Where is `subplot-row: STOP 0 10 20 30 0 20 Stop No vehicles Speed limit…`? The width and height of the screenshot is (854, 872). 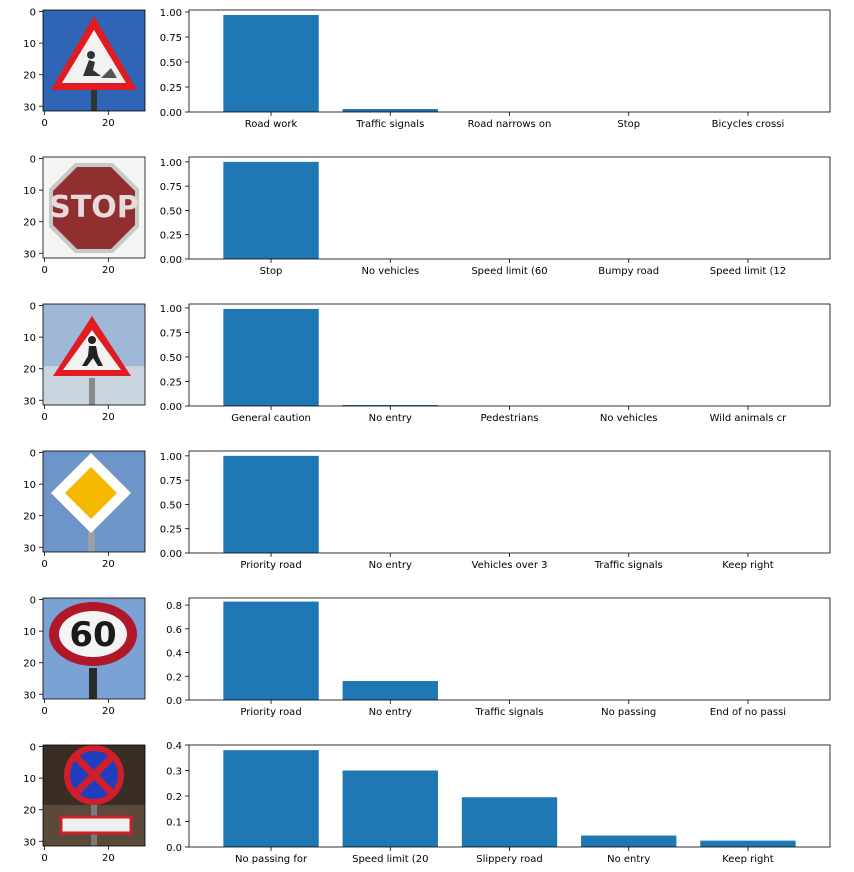
subplot-row: STOP 0 10 20 30 0 20 Stop No vehicles Speed limit… is located at coordinates (427, 216).